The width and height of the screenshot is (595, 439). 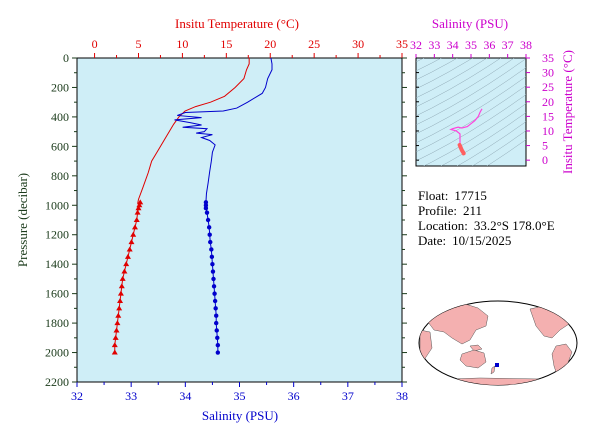 What do you see at coordinates (348, 396) in the screenshot?
I see `bottom-tick-label: 37` at bounding box center [348, 396].